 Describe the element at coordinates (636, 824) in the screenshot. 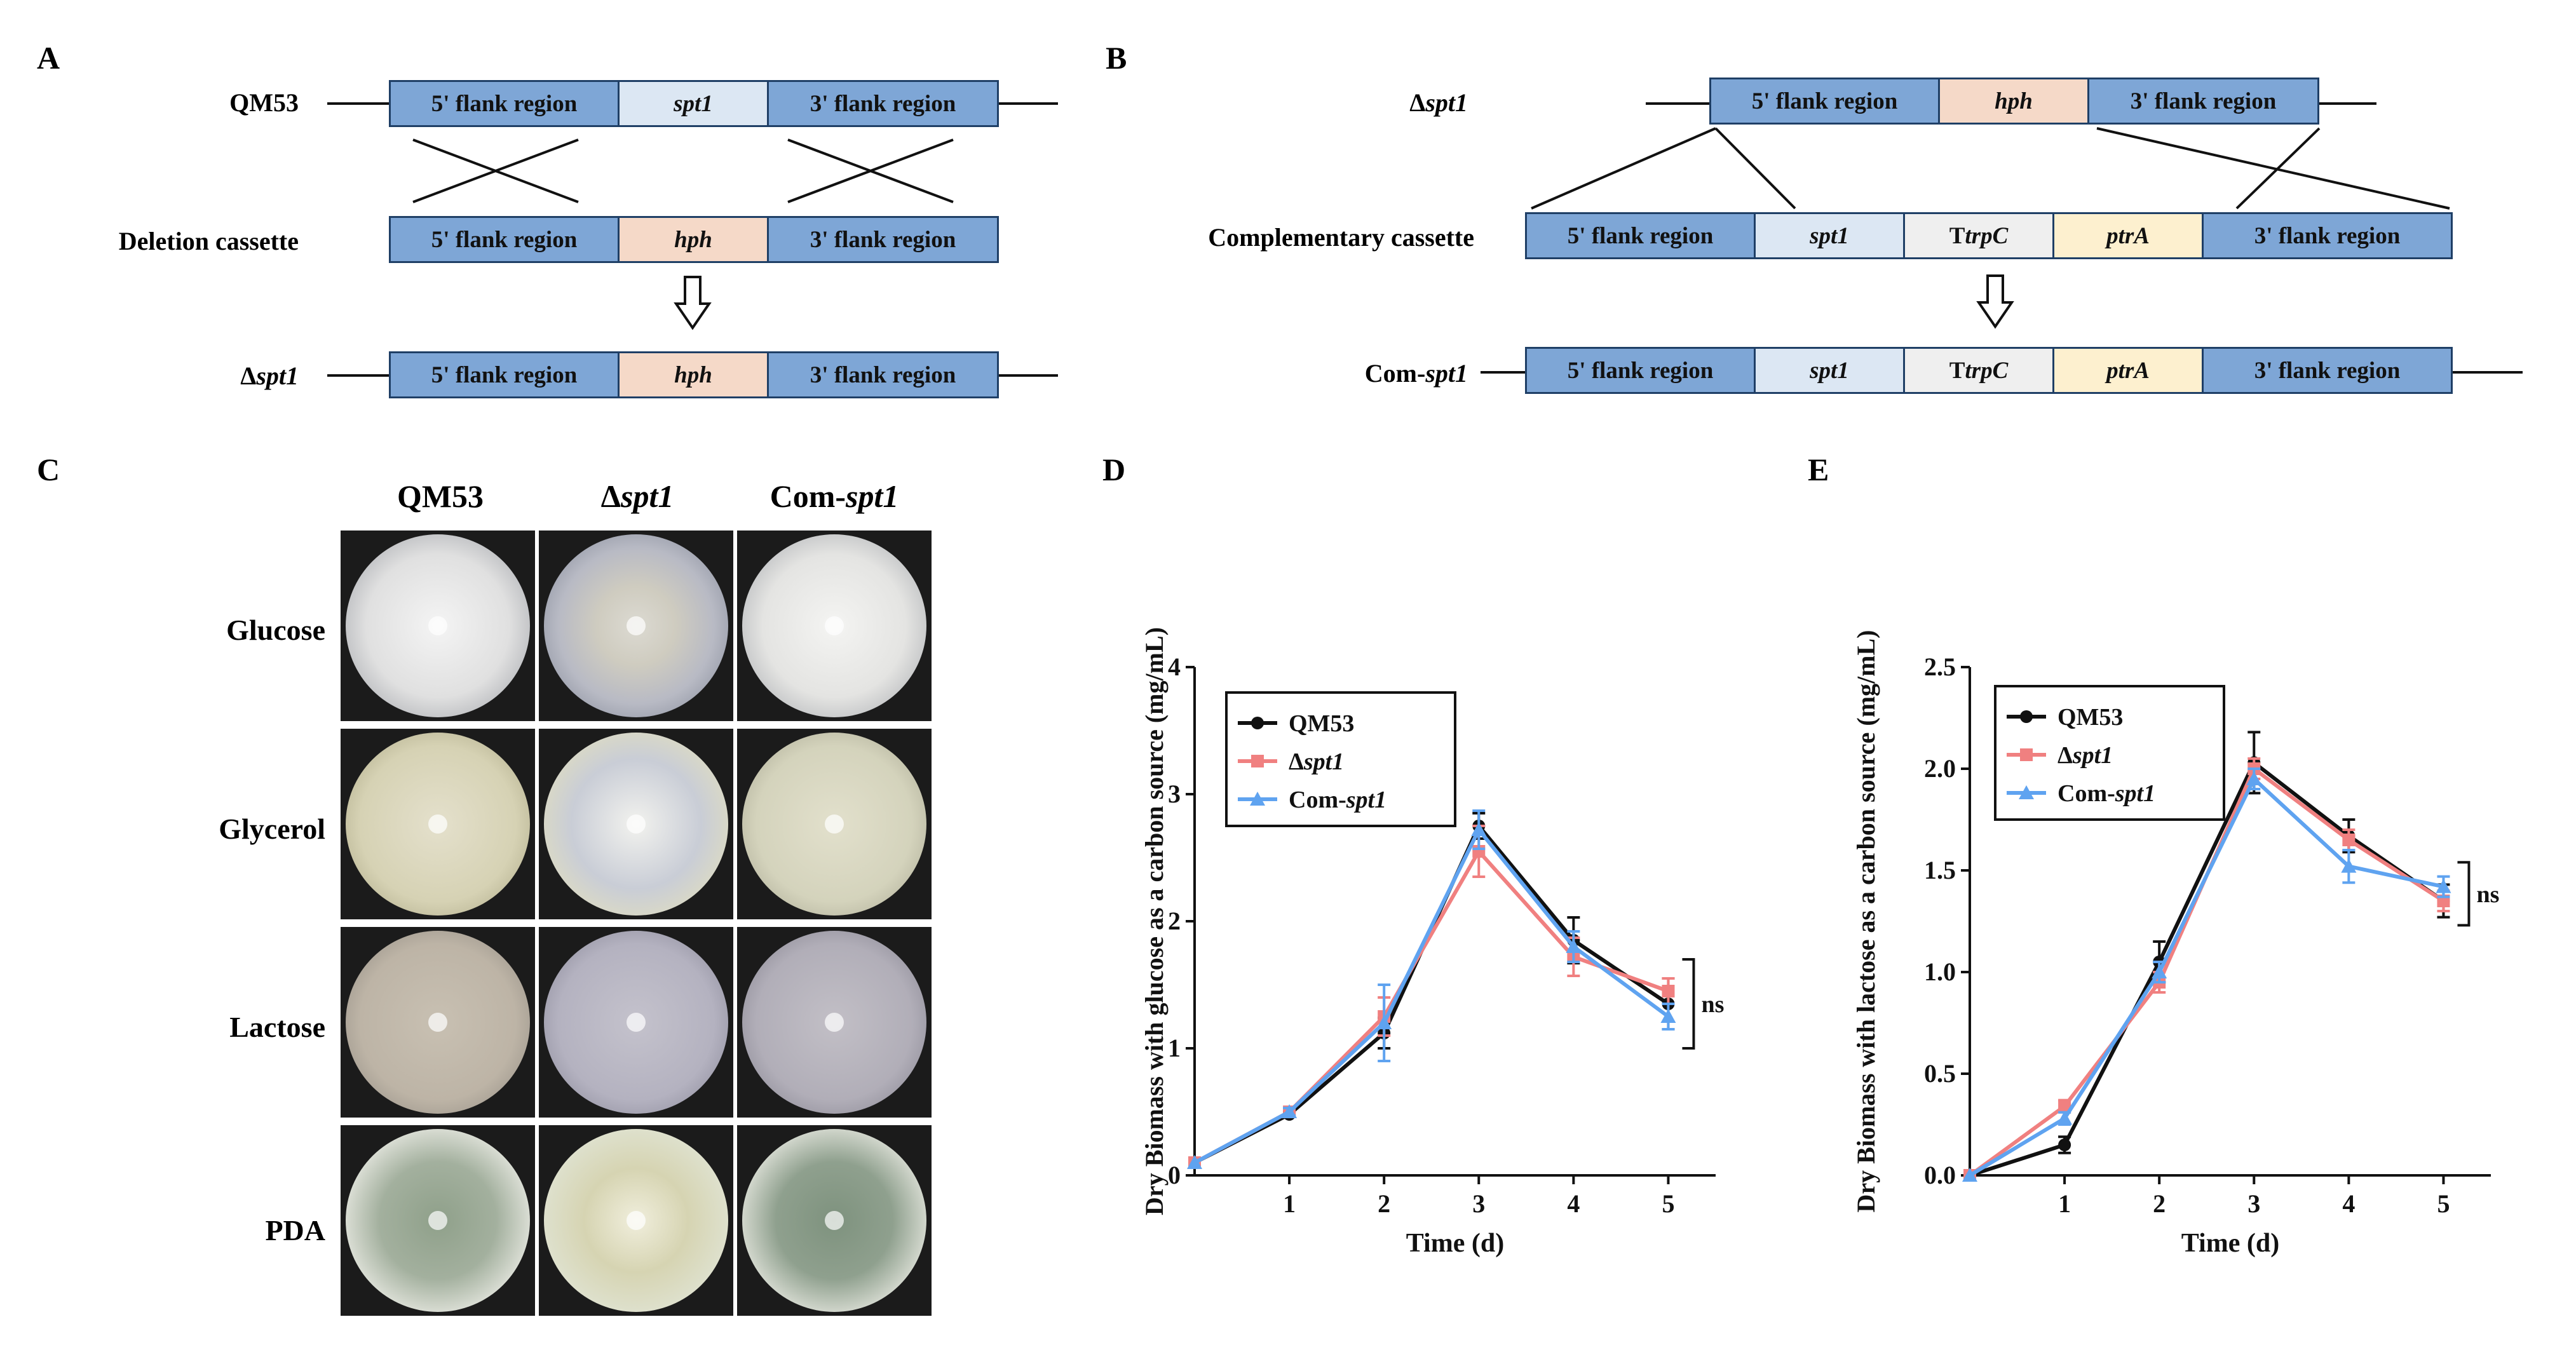

I see `plate-glycerol-dspt1` at that location.